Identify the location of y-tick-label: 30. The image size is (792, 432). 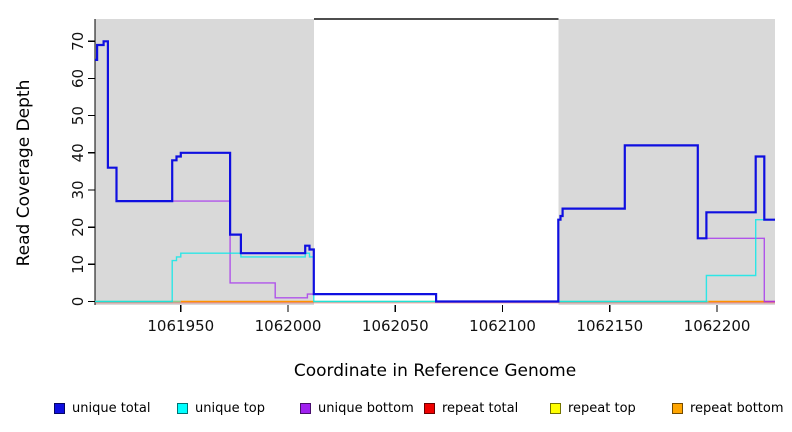
(78, 189).